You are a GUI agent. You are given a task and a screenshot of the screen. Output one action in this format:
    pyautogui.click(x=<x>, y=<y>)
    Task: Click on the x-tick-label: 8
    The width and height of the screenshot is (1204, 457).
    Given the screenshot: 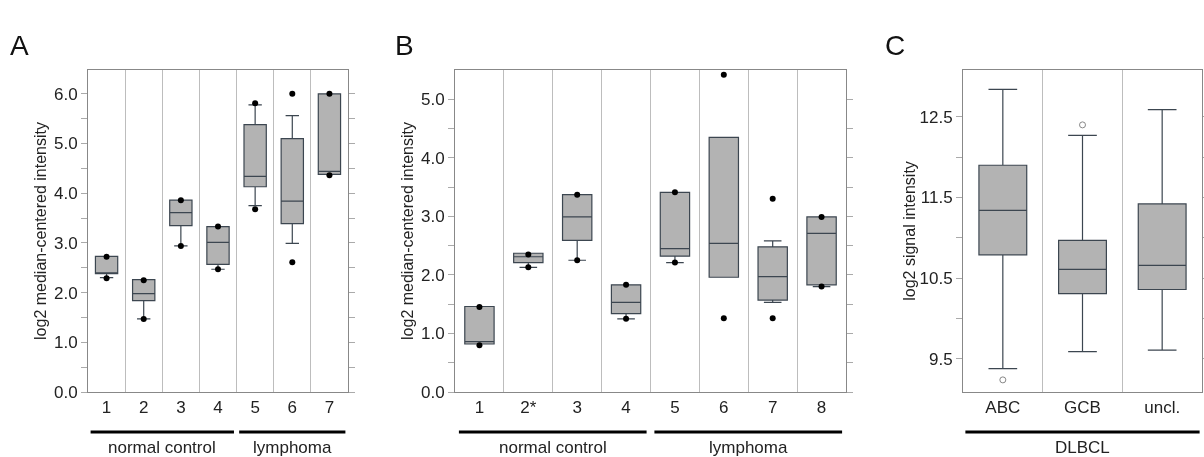 What is the action you would take?
    pyautogui.click(x=821, y=408)
    